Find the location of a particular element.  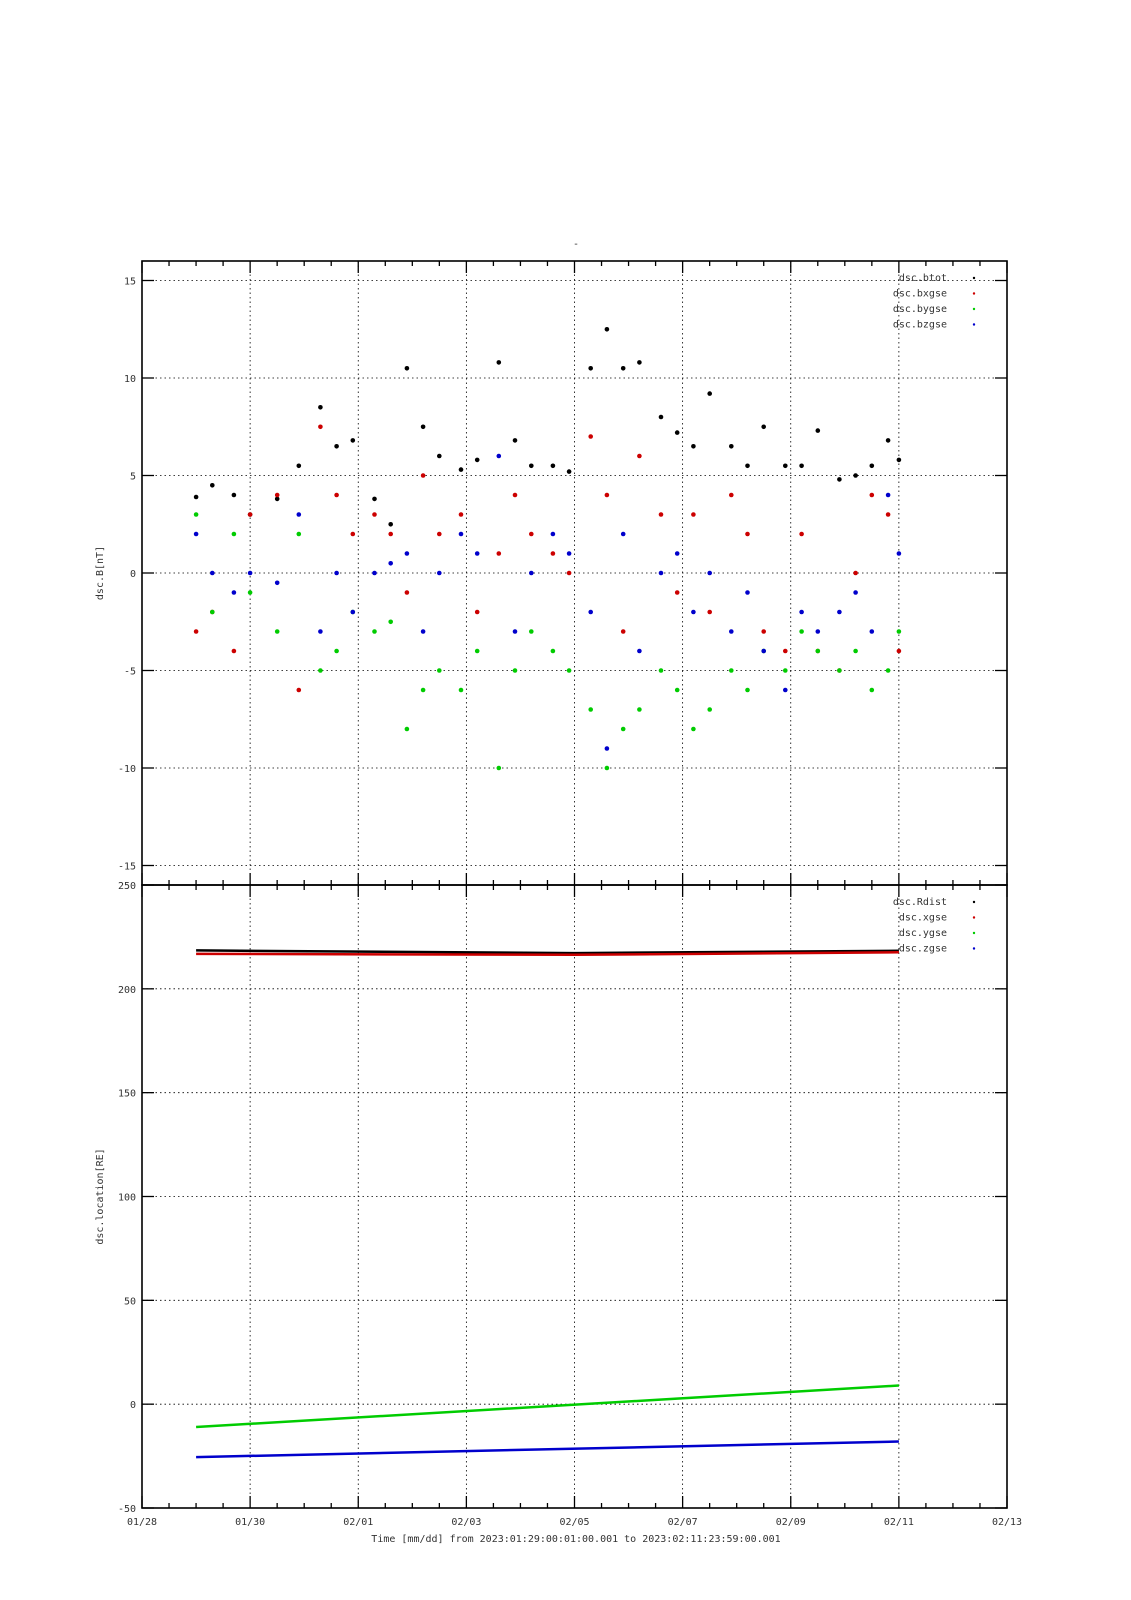

x-tick-label: 01/30 is located at coordinates (250, 1522).